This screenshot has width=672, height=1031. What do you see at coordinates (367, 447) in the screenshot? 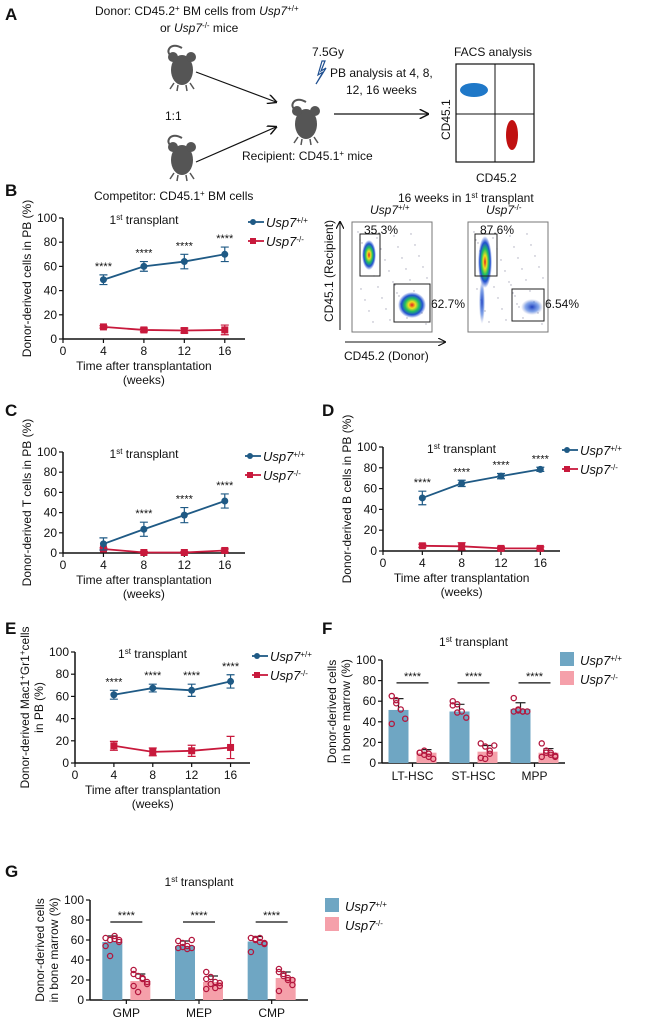
I see `y-tick-label: 100` at bounding box center [367, 447].